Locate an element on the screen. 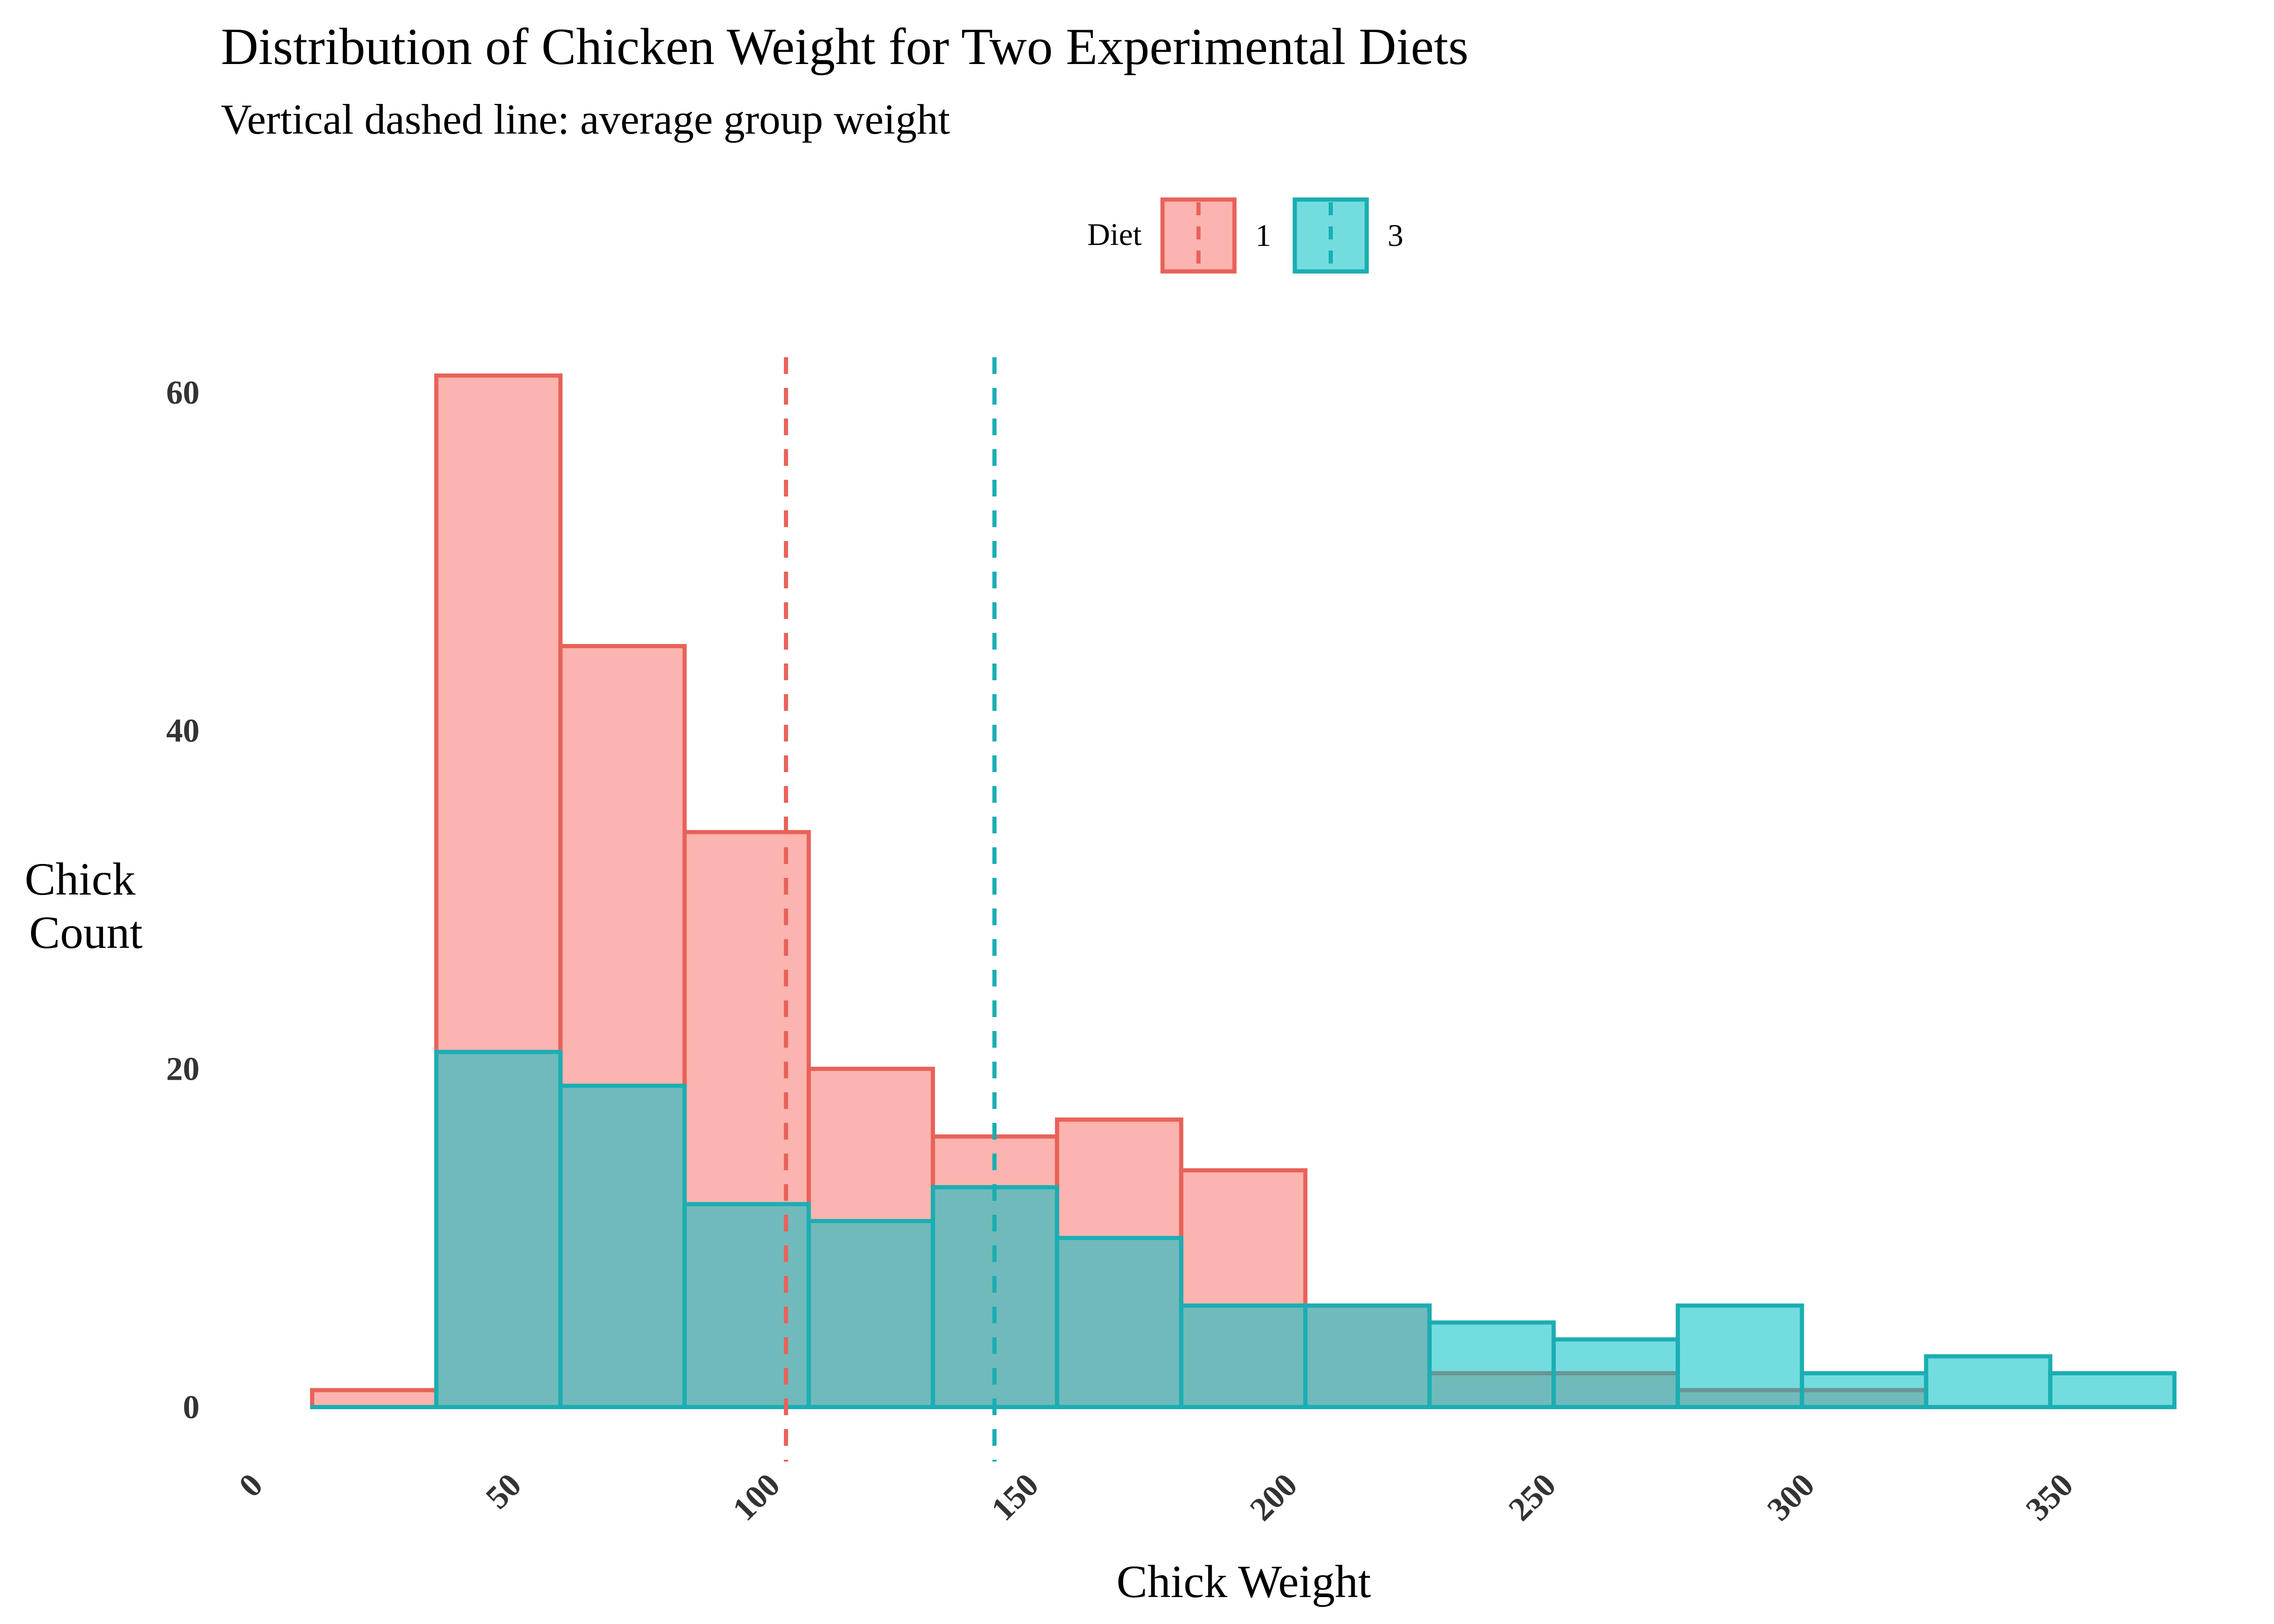  y-axis-title-line-2: Count is located at coordinates (86, 933).